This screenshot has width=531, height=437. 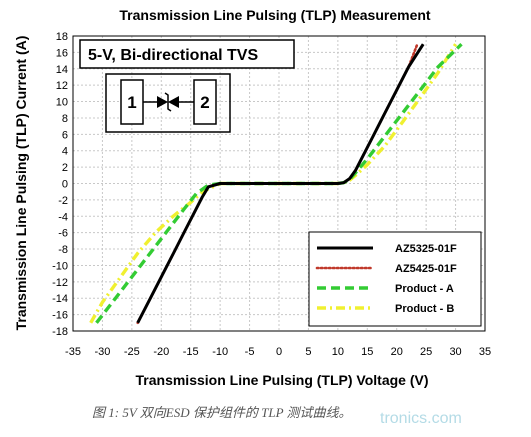 I want to click on y-tick-label: -18, so click(x=60, y=332).